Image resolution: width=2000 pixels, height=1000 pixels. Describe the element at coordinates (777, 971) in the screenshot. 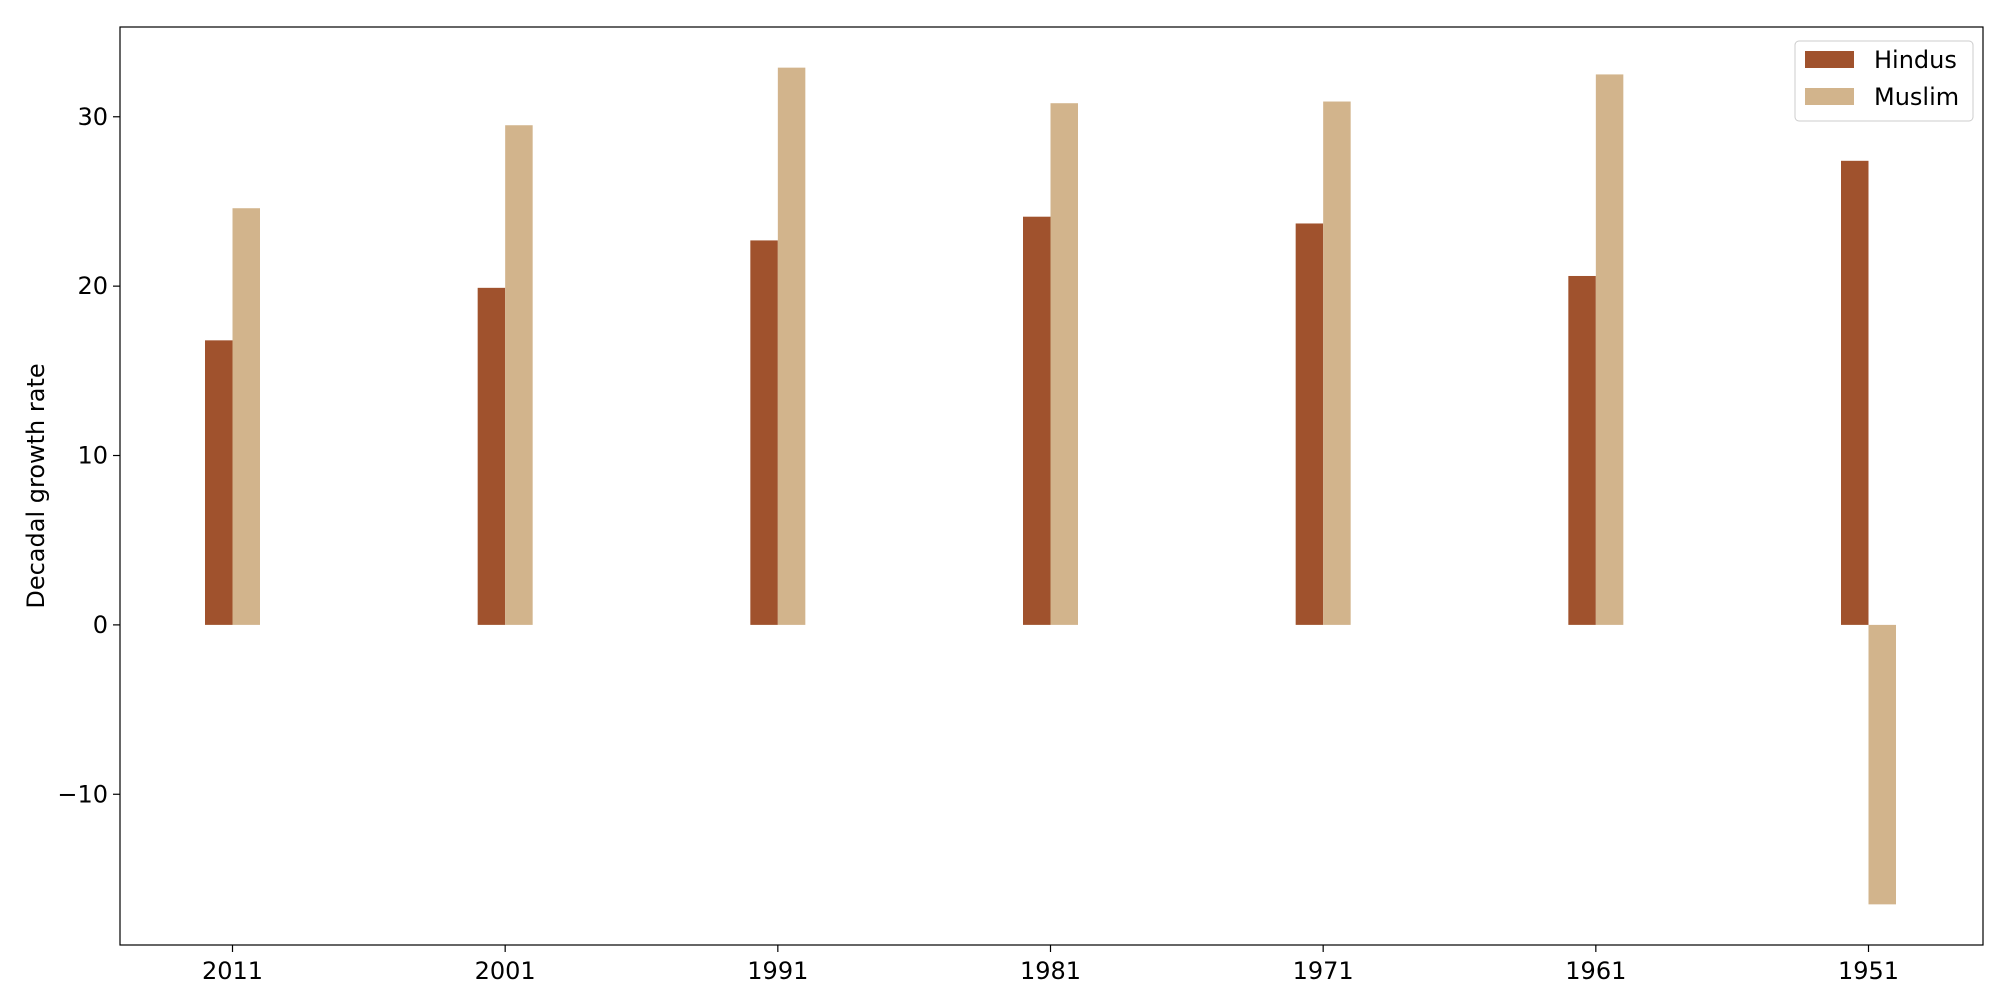

I see `x-tick-label-1991: 1991` at that location.